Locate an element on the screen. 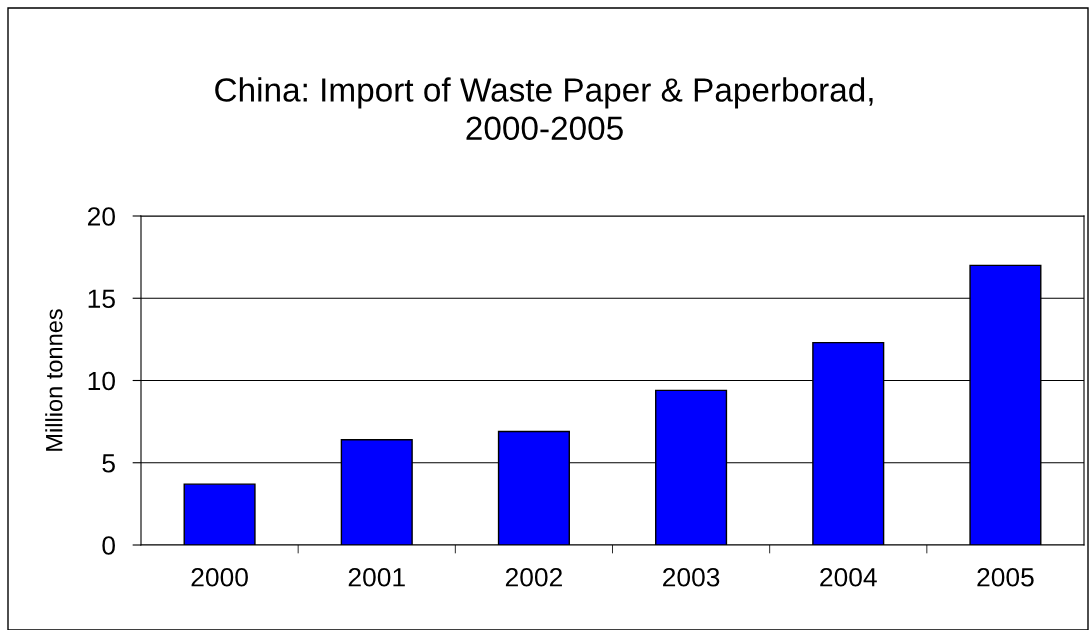 The image size is (1089, 630). y-tick-label: 0 is located at coordinates (108, 545).